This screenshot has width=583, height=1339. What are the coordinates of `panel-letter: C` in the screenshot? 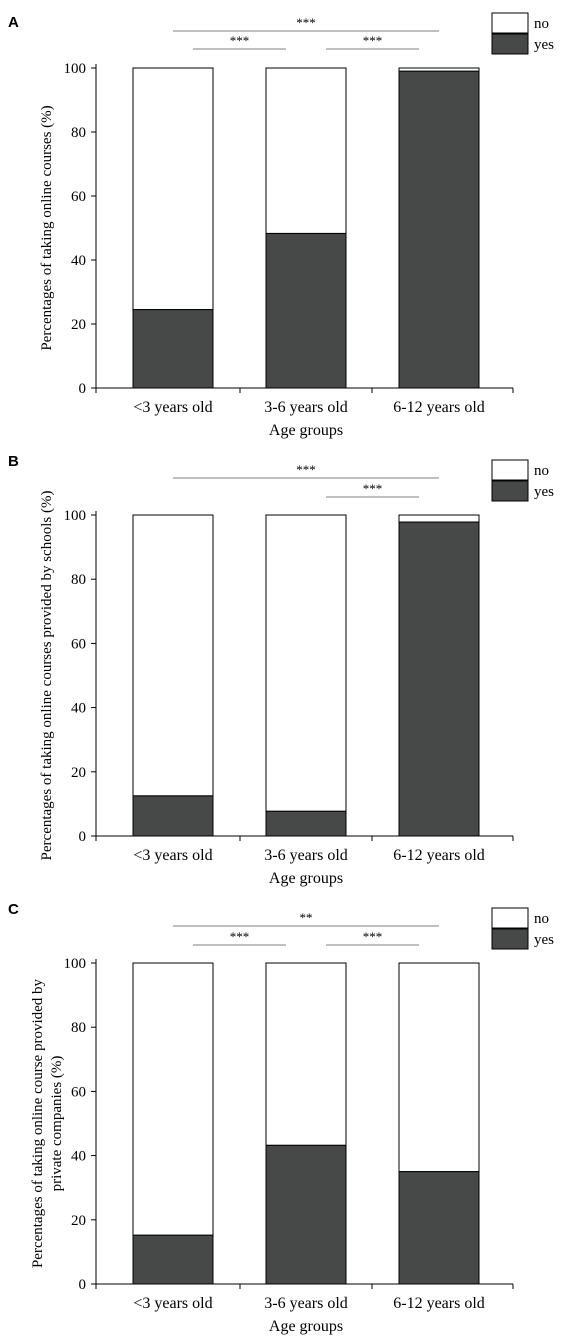 It's located at (13, 909).